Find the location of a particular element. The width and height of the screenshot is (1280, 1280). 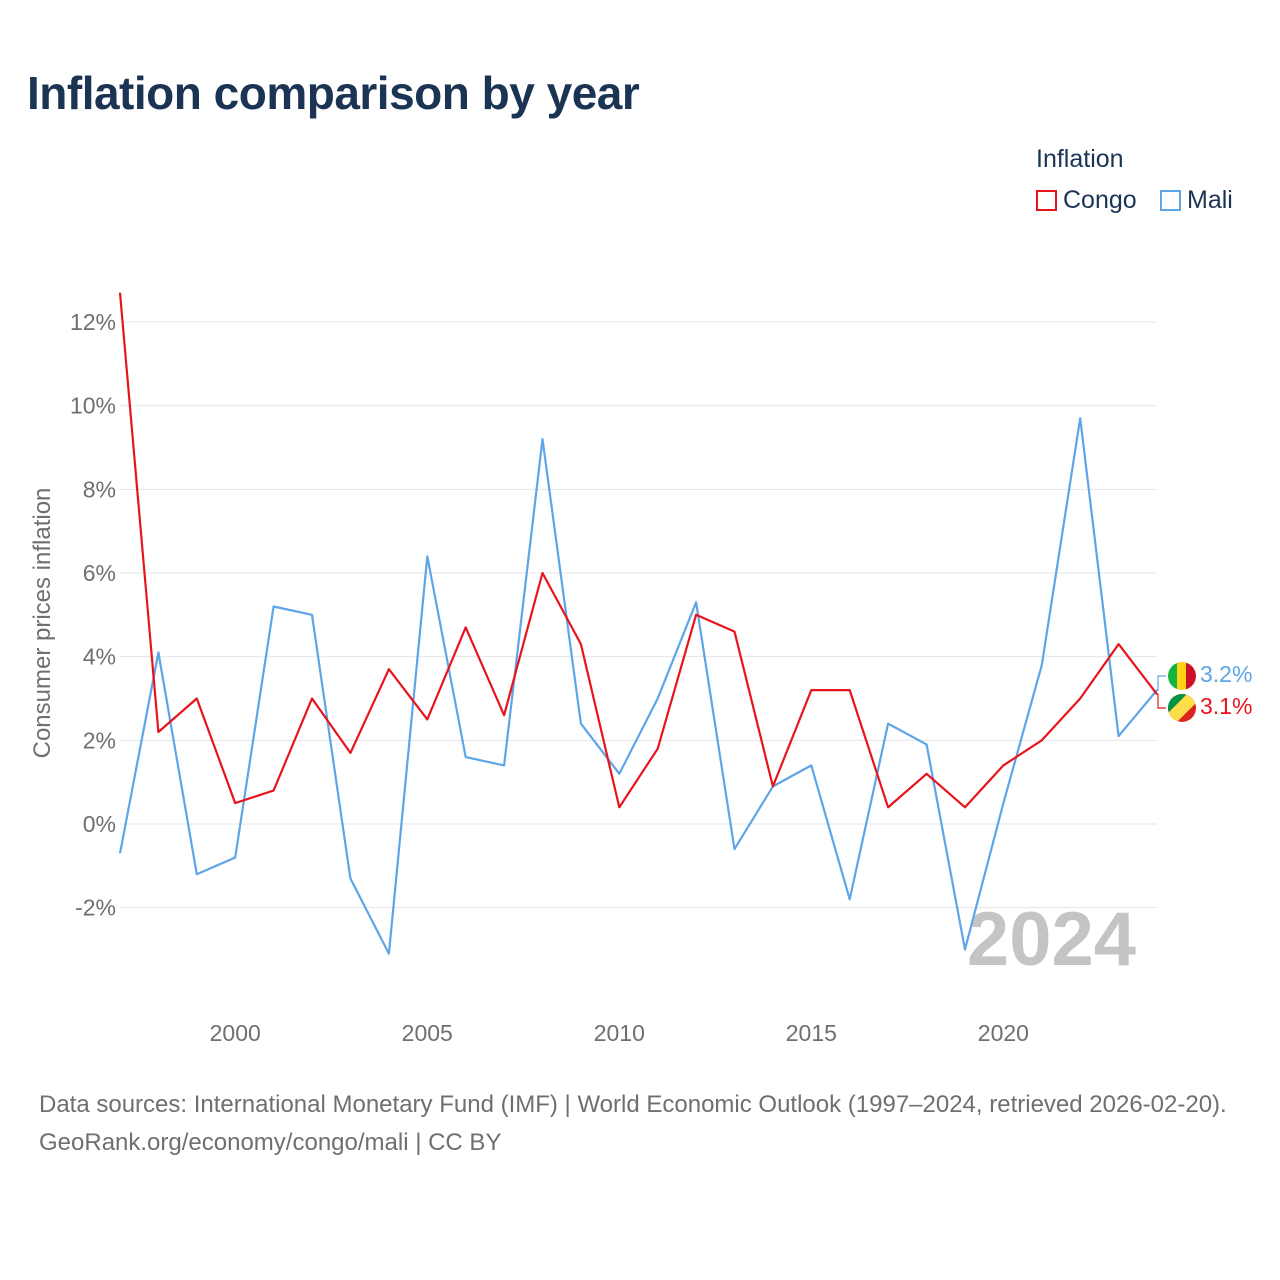

legend-item-congo: Congo is located at coordinates (1086, 200).